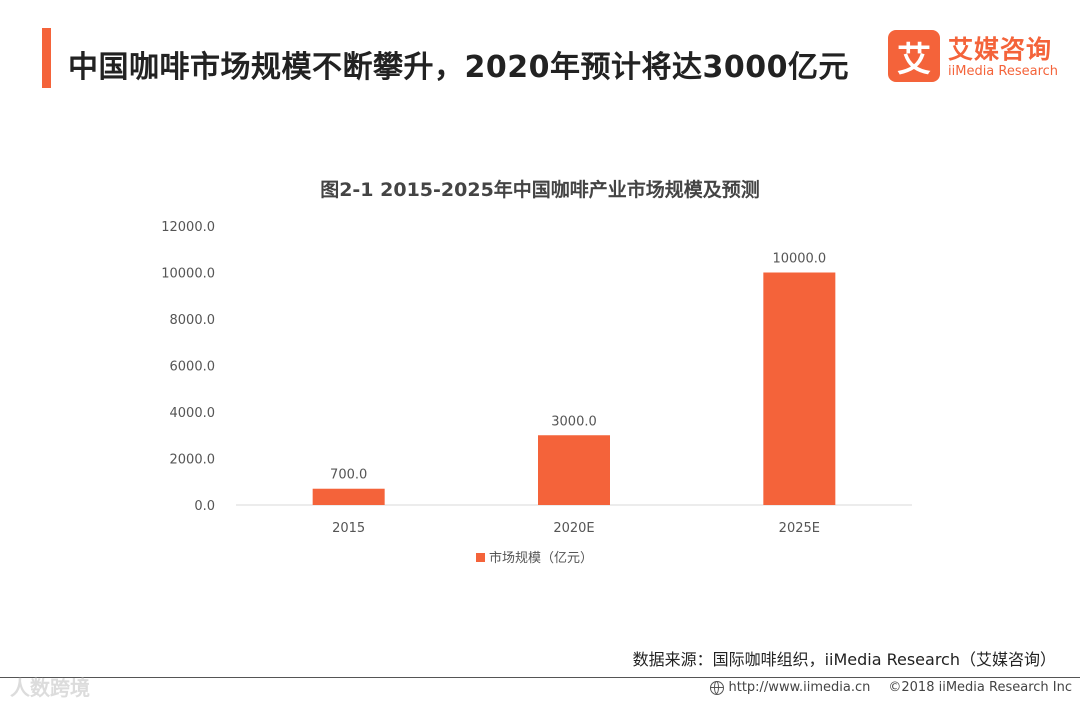 This screenshot has height=702, width=1080. What do you see at coordinates (46, 58) in the screenshot?
I see `title-accent-bar` at bounding box center [46, 58].